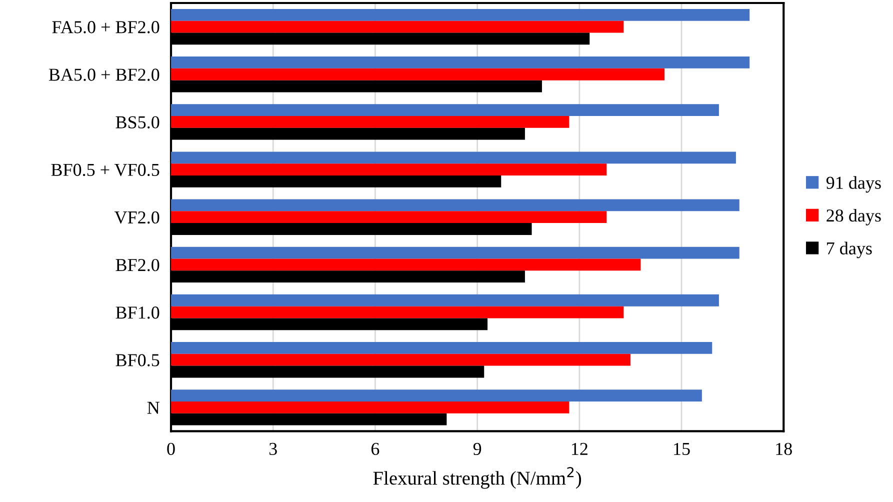 The height and width of the screenshot is (502, 893). Describe the element at coordinates (849, 250) in the screenshot. I see `legend-label: 7 days` at that location.